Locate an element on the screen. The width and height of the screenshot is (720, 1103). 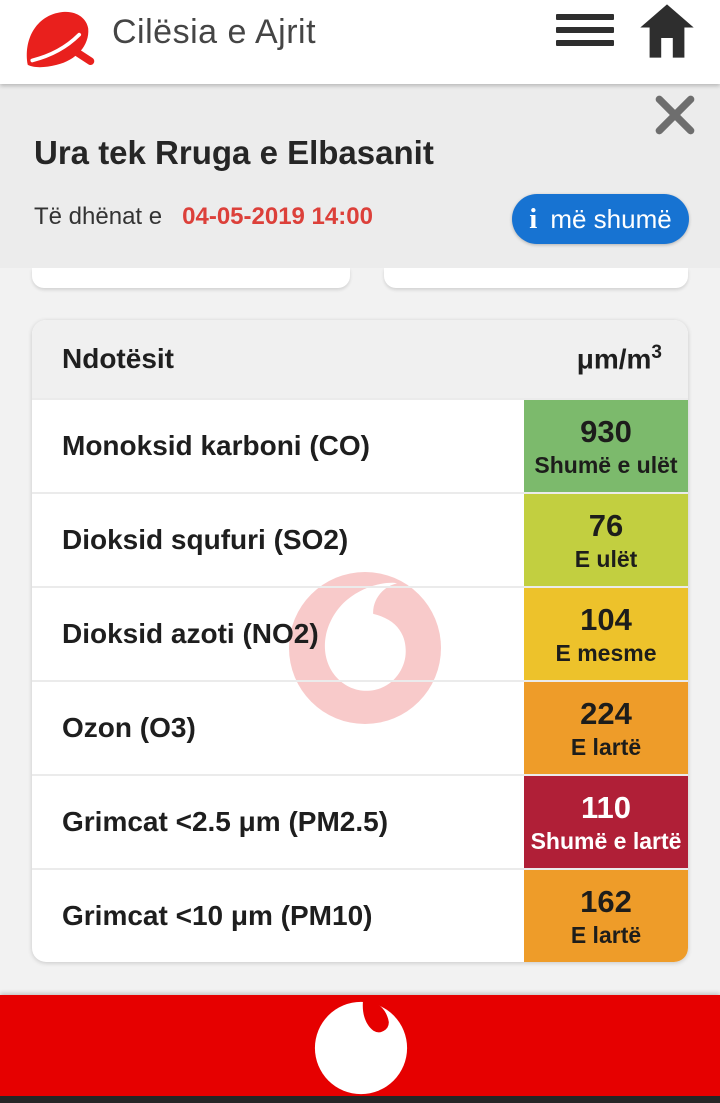
data-label: Të dhënat e is located at coordinates (98, 216).